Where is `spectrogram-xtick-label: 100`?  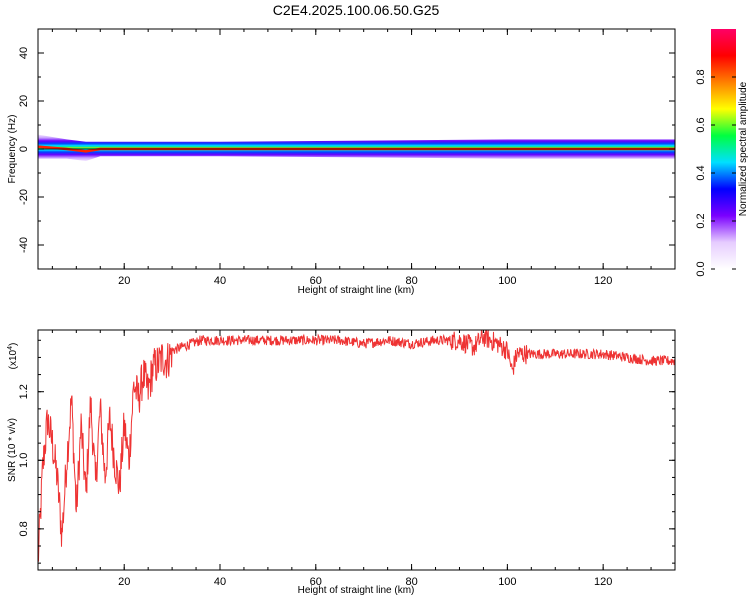
spectrogram-xtick-label: 100 is located at coordinates (507, 281).